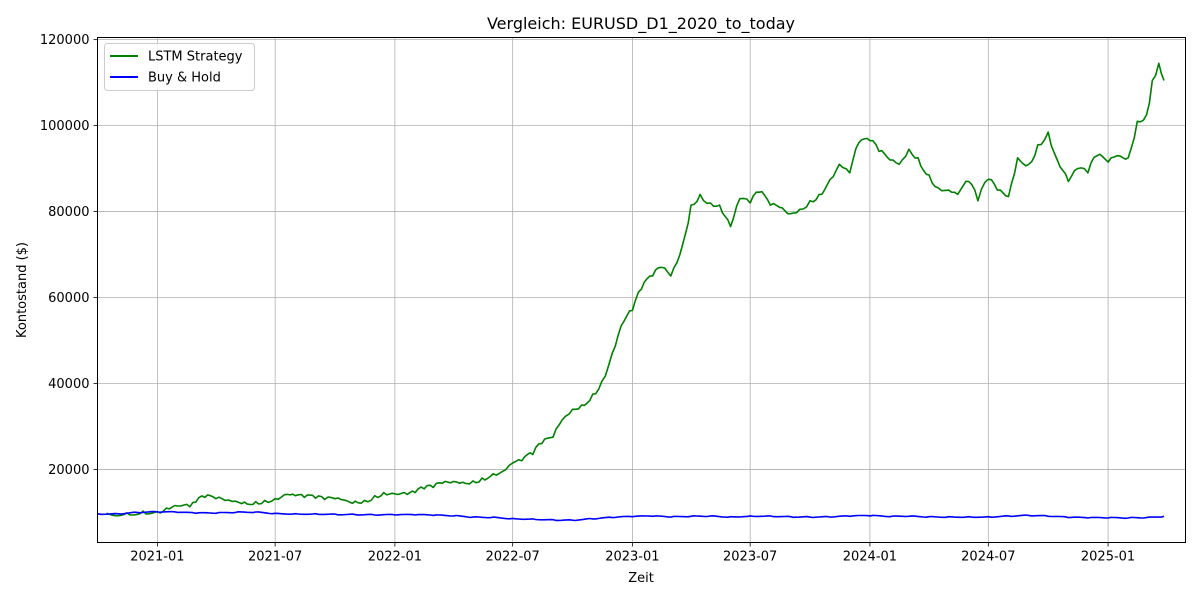  What do you see at coordinates (157, 557) in the screenshot?
I see `x-tick-label: 2021-01` at bounding box center [157, 557].